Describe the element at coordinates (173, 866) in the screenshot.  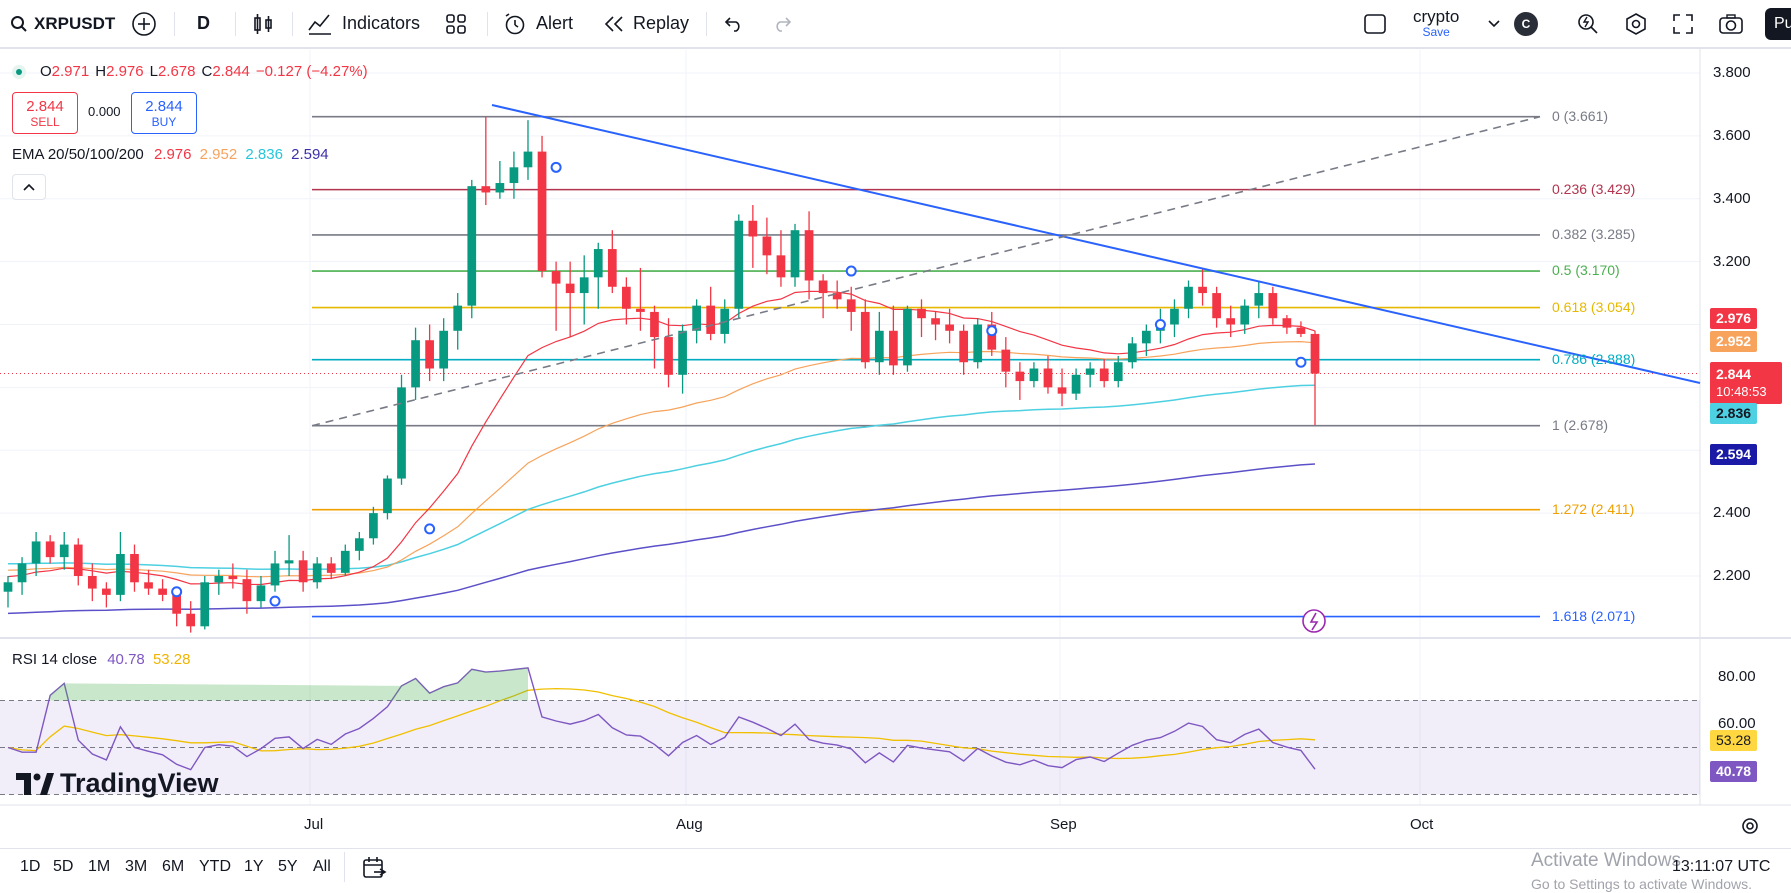
I see `range-button-6m: 6M` at that location.